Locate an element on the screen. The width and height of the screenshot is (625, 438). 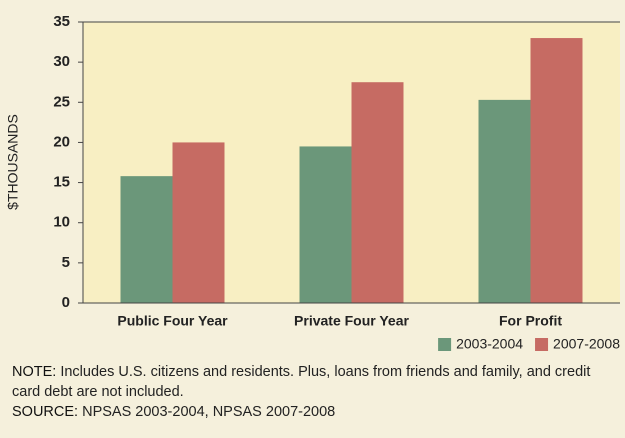
y-tick-label: 25 is located at coordinates (61, 101).